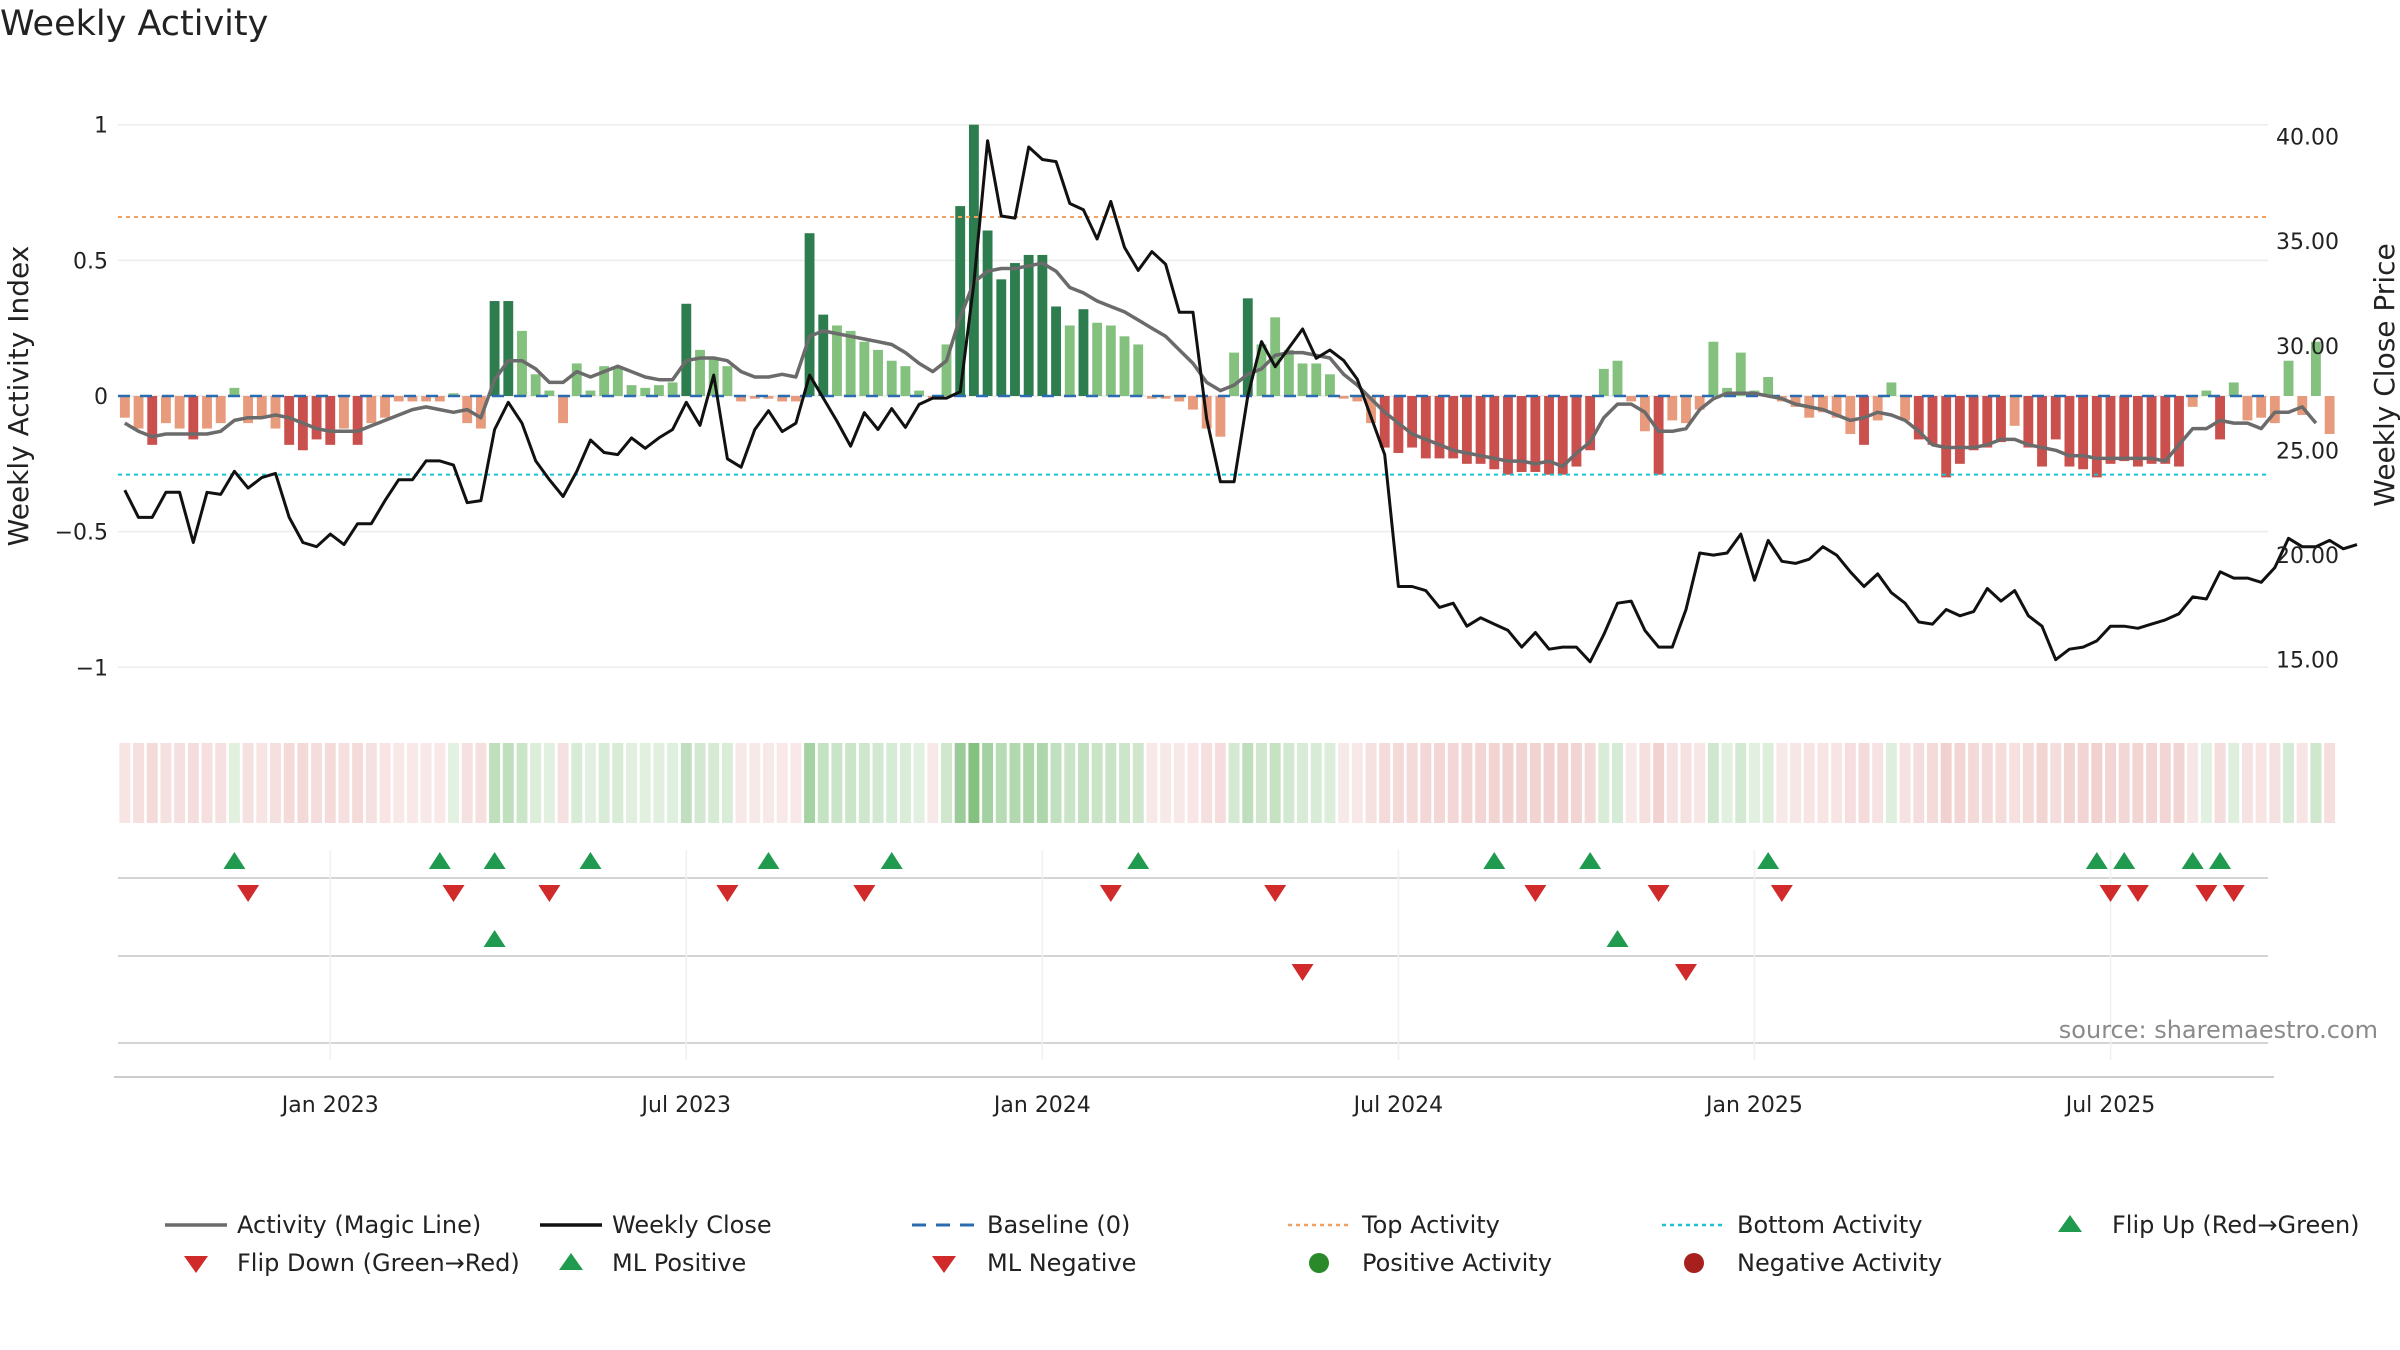 This screenshot has height=1350, width=2400. I want to click on y-right-tick-label: 25.00, so click(2307, 451).